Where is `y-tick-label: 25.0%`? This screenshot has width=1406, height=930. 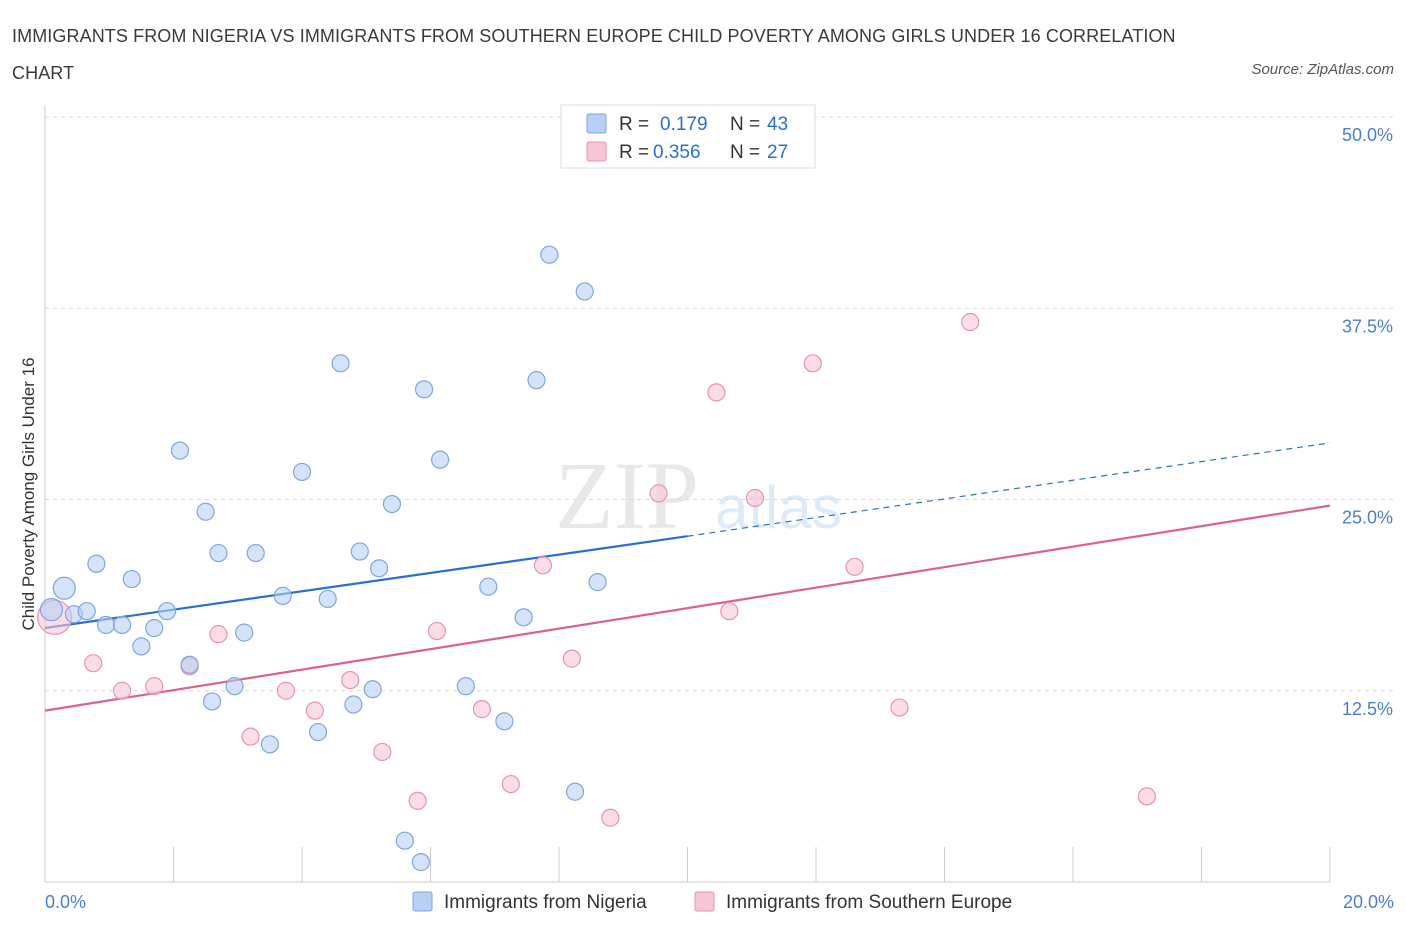 y-tick-label: 25.0% is located at coordinates (1367, 518).